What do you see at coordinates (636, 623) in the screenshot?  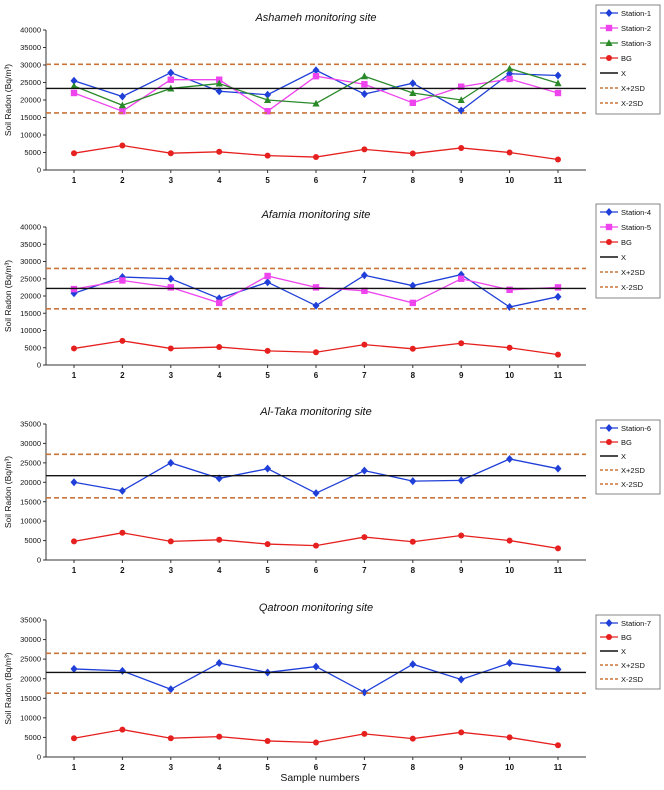 I see `legend-label: Station-7` at bounding box center [636, 623].